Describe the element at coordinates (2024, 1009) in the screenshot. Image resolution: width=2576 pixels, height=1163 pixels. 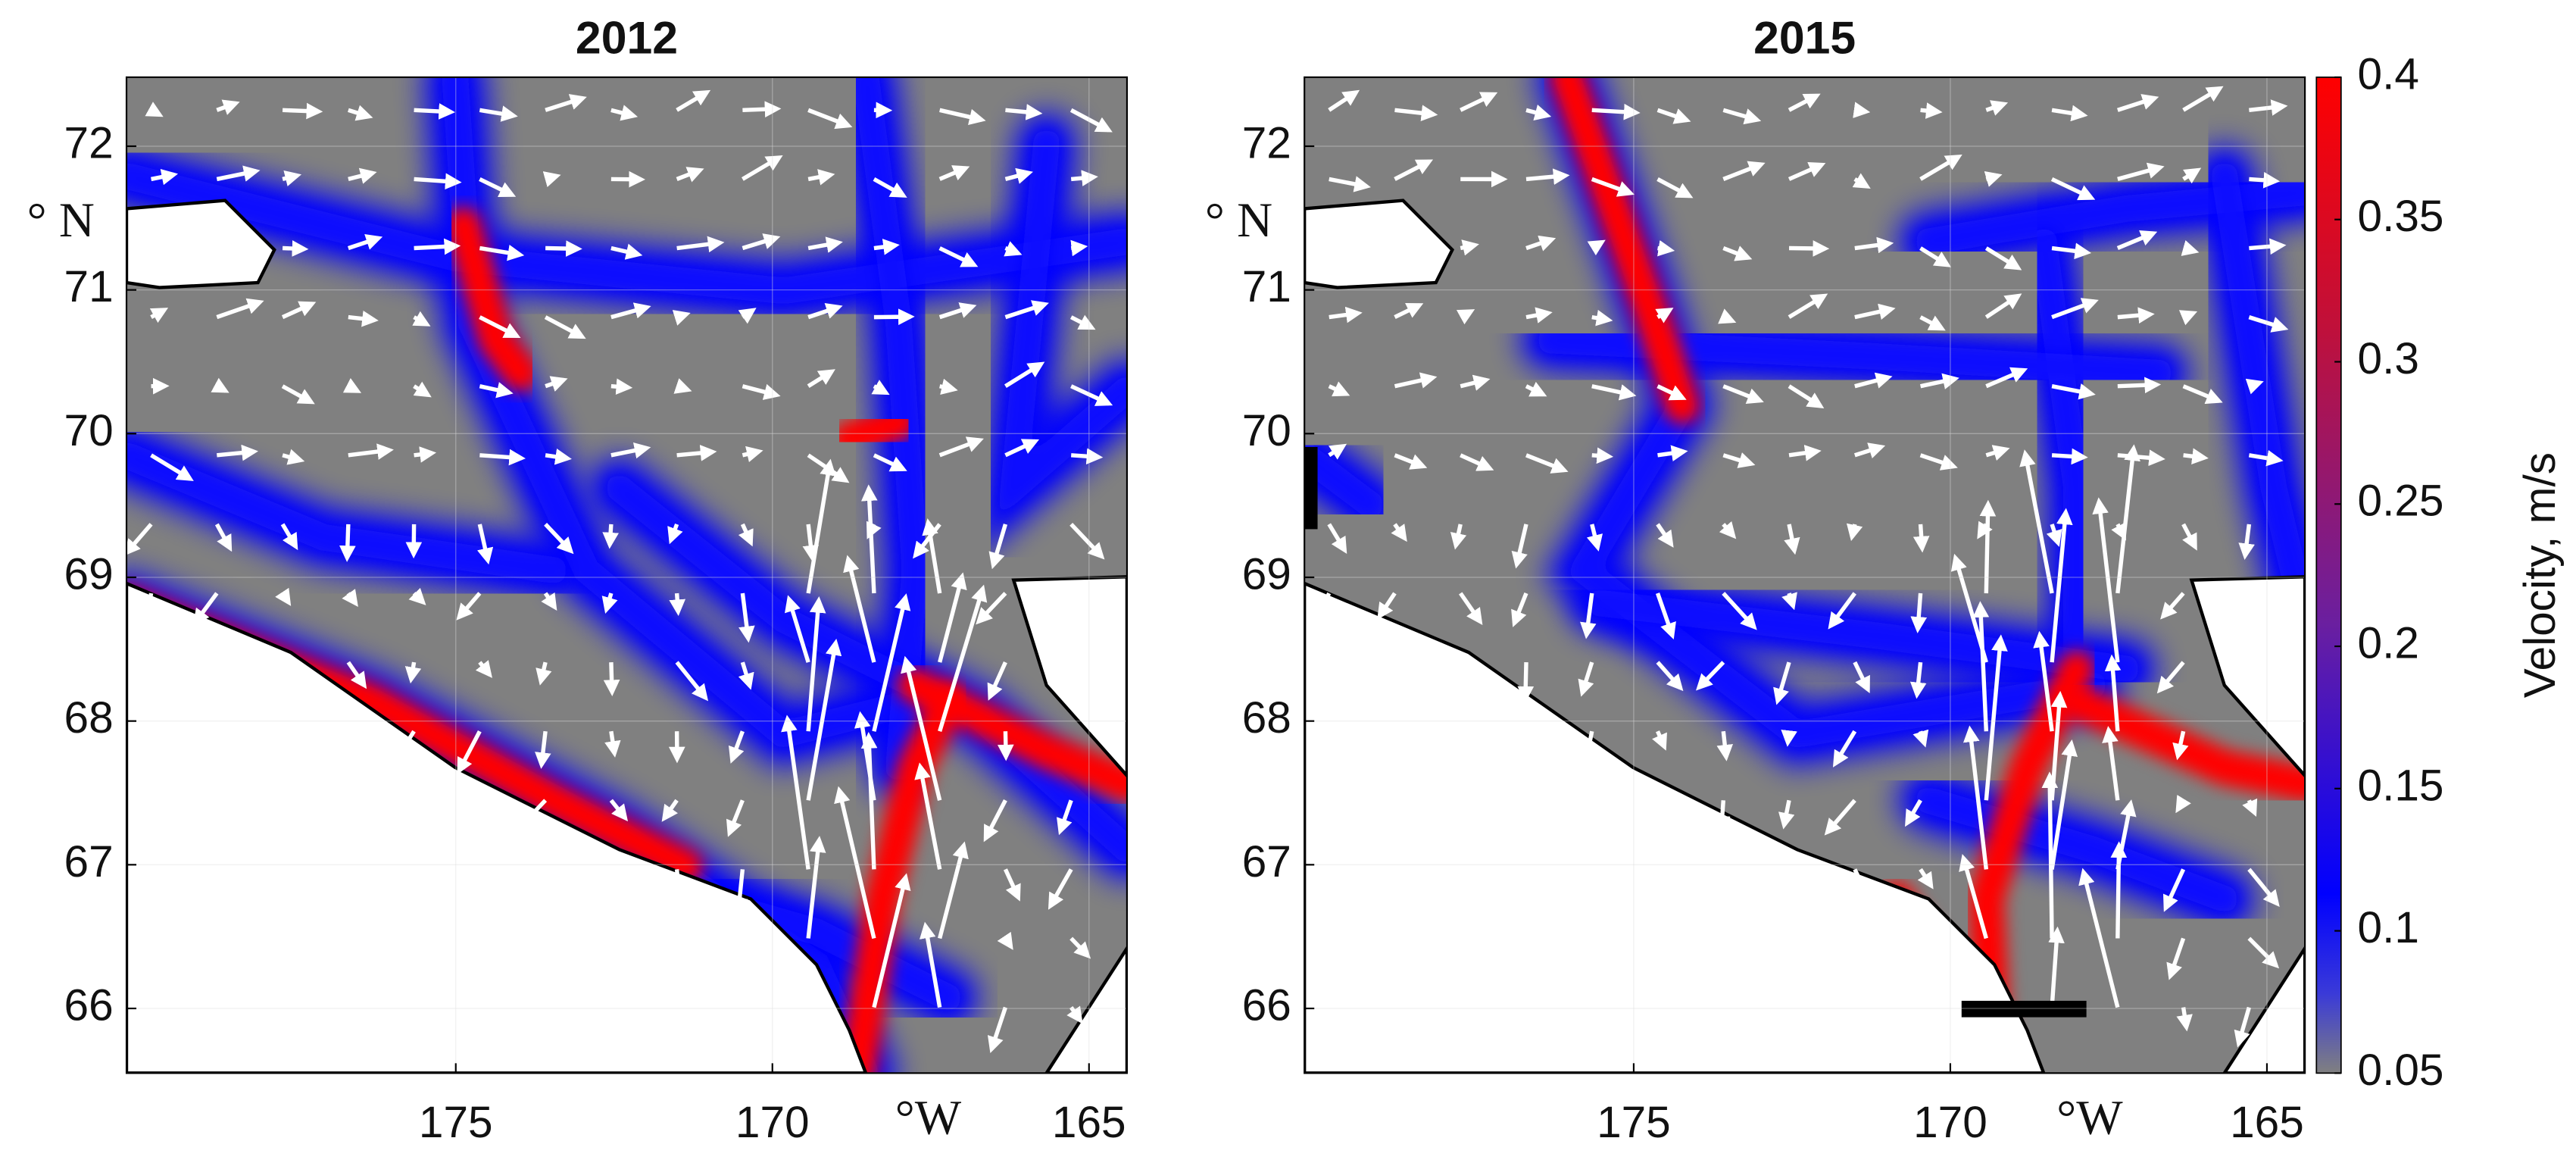
I see `section-marker` at that location.